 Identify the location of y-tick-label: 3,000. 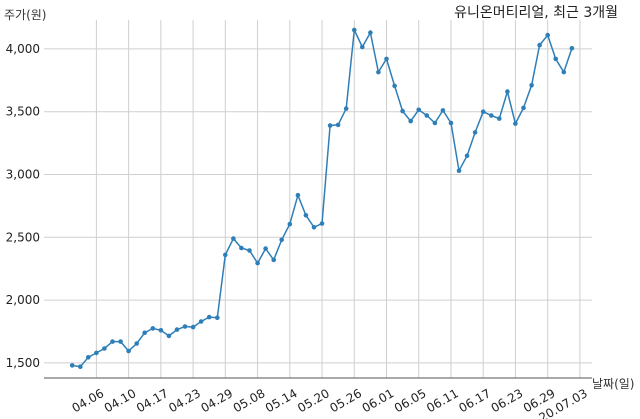
(23, 175).